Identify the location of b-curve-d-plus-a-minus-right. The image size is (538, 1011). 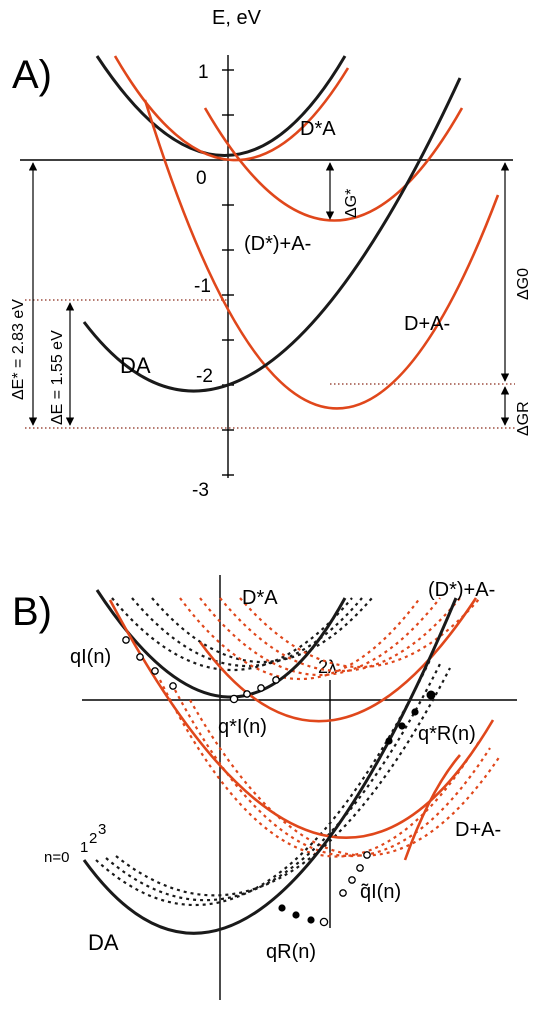
(432, 807).